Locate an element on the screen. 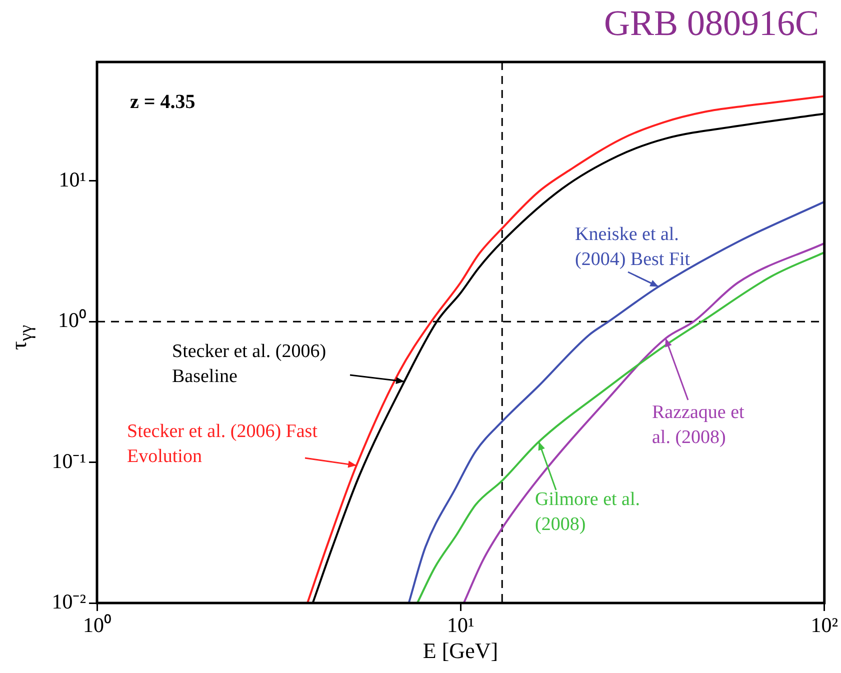 The height and width of the screenshot is (673, 841). x-tick-label: 10¹ is located at coordinates (460, 625).